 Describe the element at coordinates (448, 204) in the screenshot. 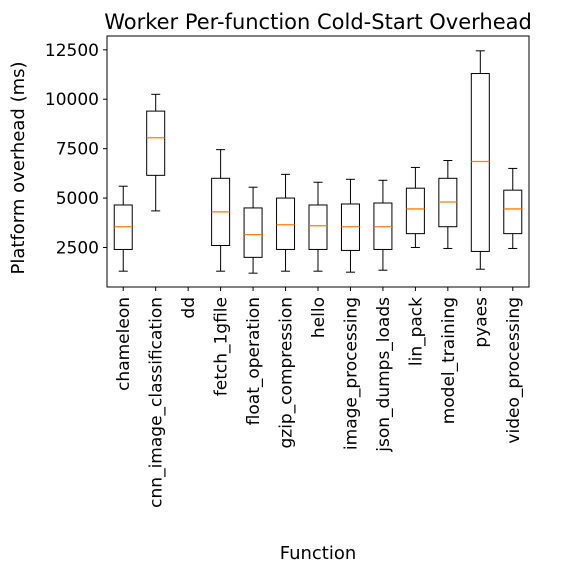

I see `box-model_training` at that location.